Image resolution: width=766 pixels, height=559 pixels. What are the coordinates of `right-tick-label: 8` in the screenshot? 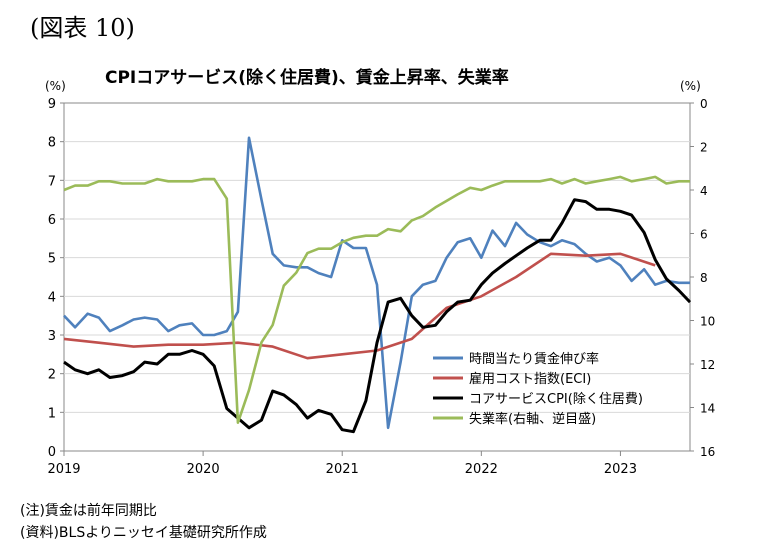 It's located at (704, 278).